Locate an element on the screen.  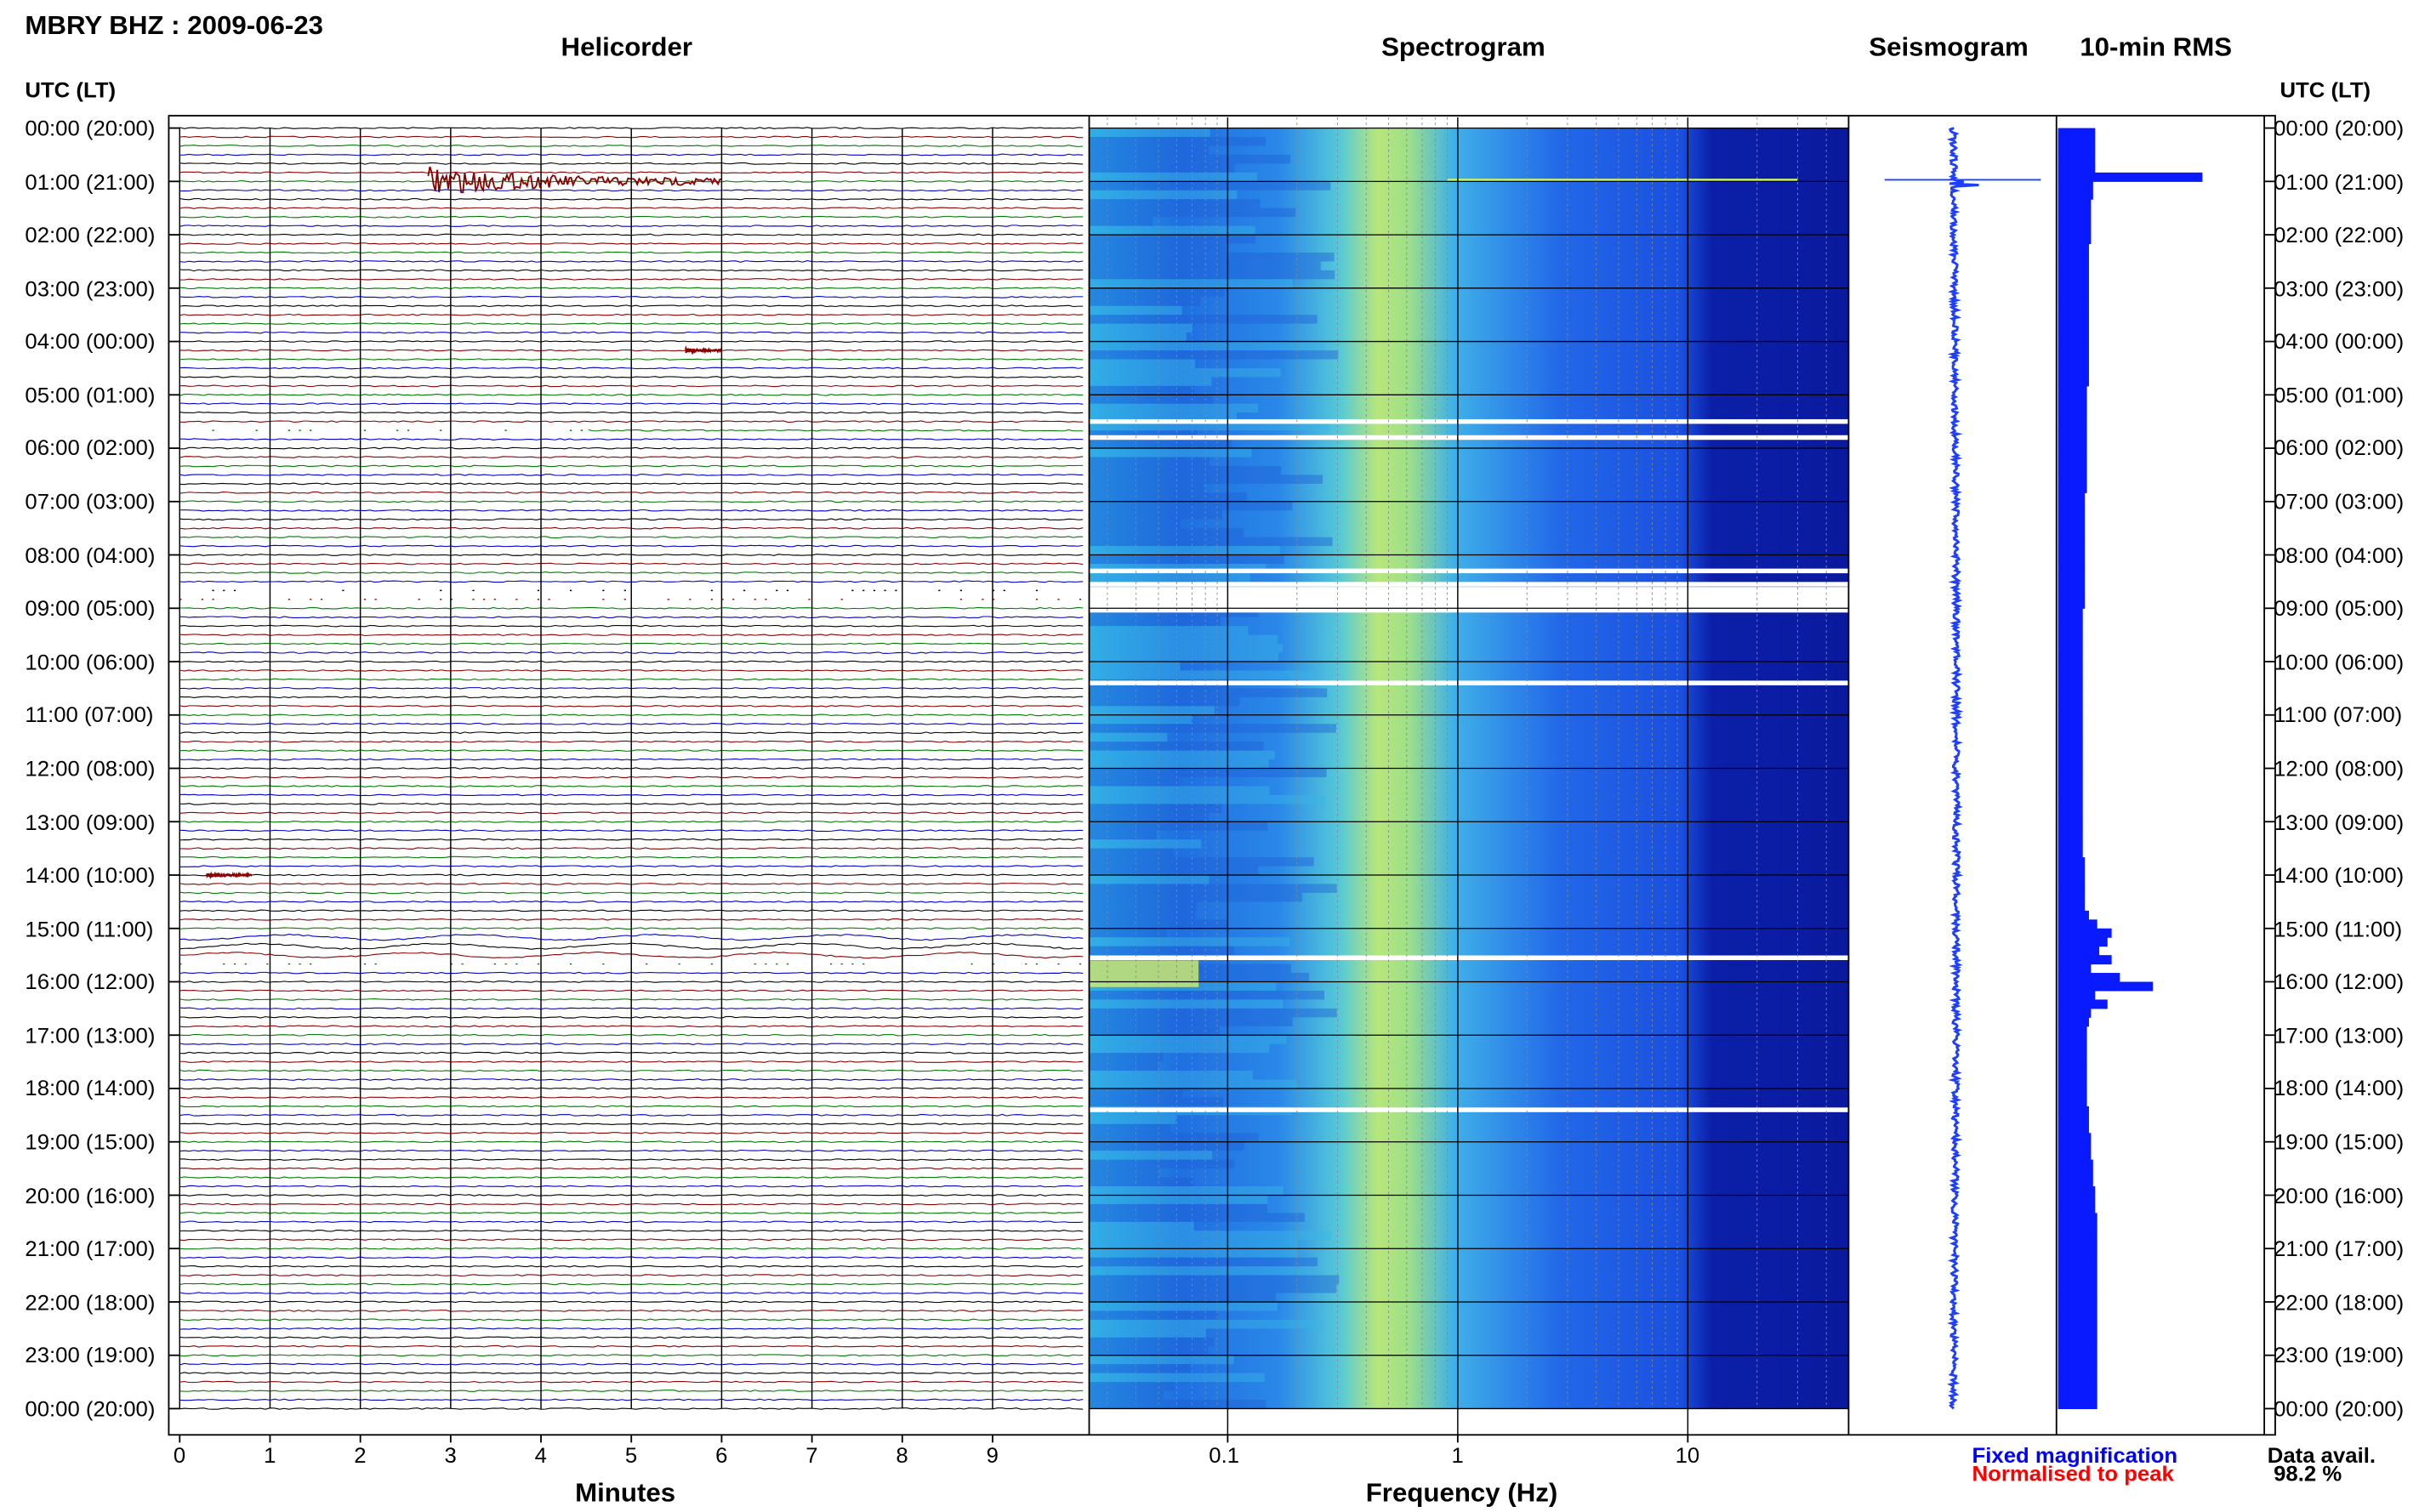
time-label-right: 04:00 (00:00) is located at coordinates (2339, 342).